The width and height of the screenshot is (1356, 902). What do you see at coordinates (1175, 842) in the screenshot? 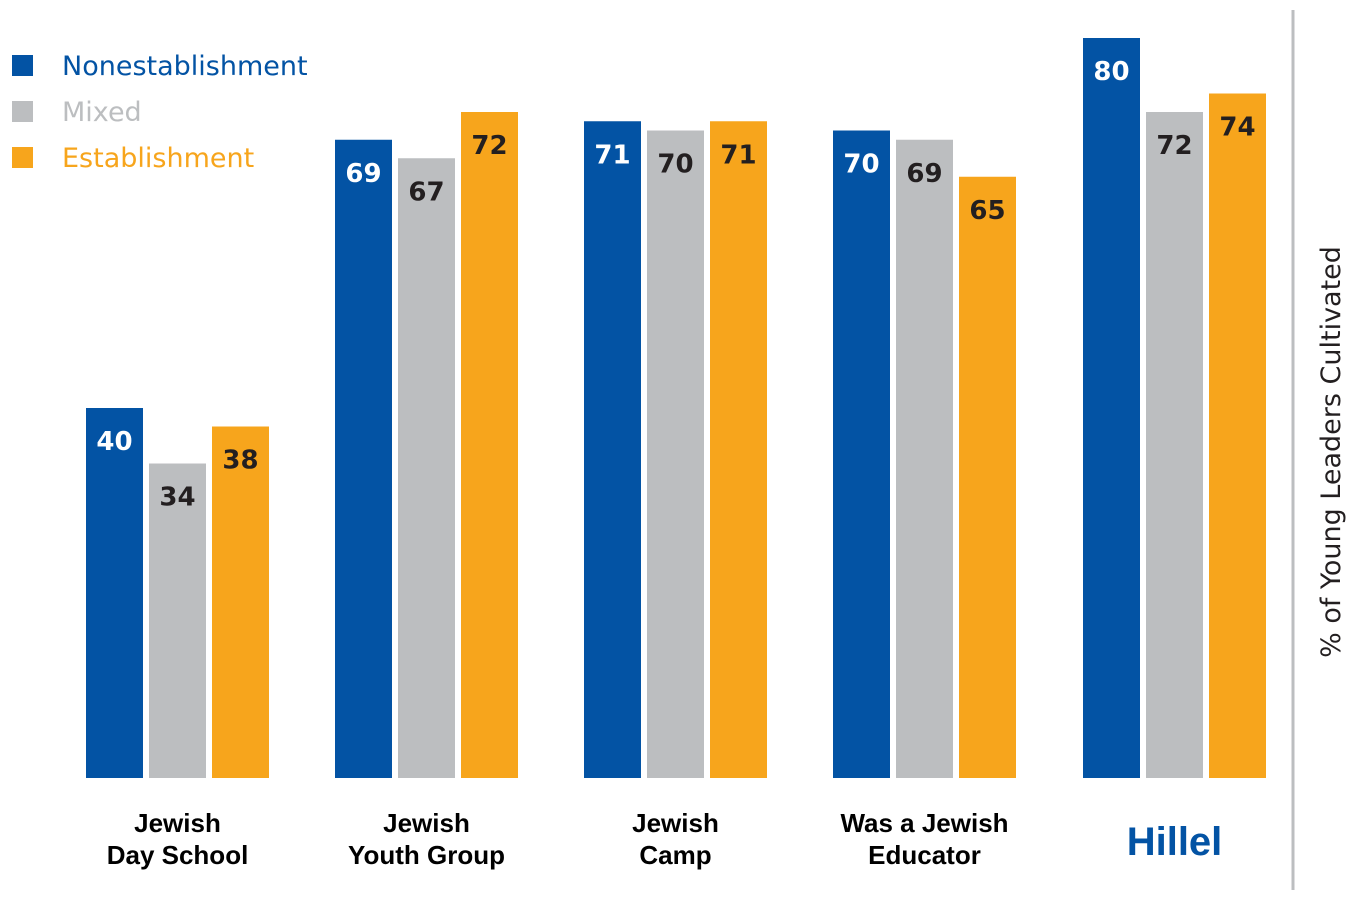
I see `category-label-hillel: Hillel` at bounding box center [1175, 842].